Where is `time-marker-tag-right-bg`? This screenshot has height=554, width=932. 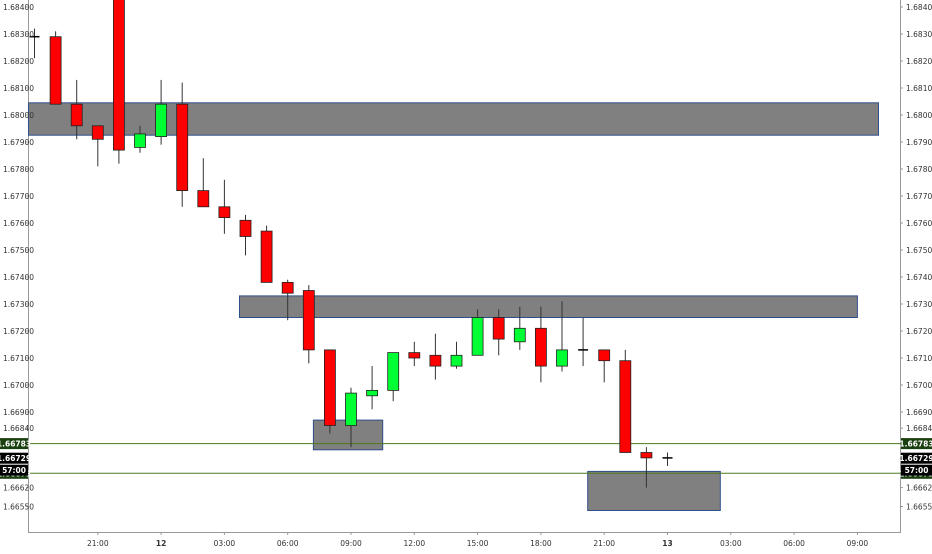 time-marker-tag-right-bg is located at coordinates (916, 470).